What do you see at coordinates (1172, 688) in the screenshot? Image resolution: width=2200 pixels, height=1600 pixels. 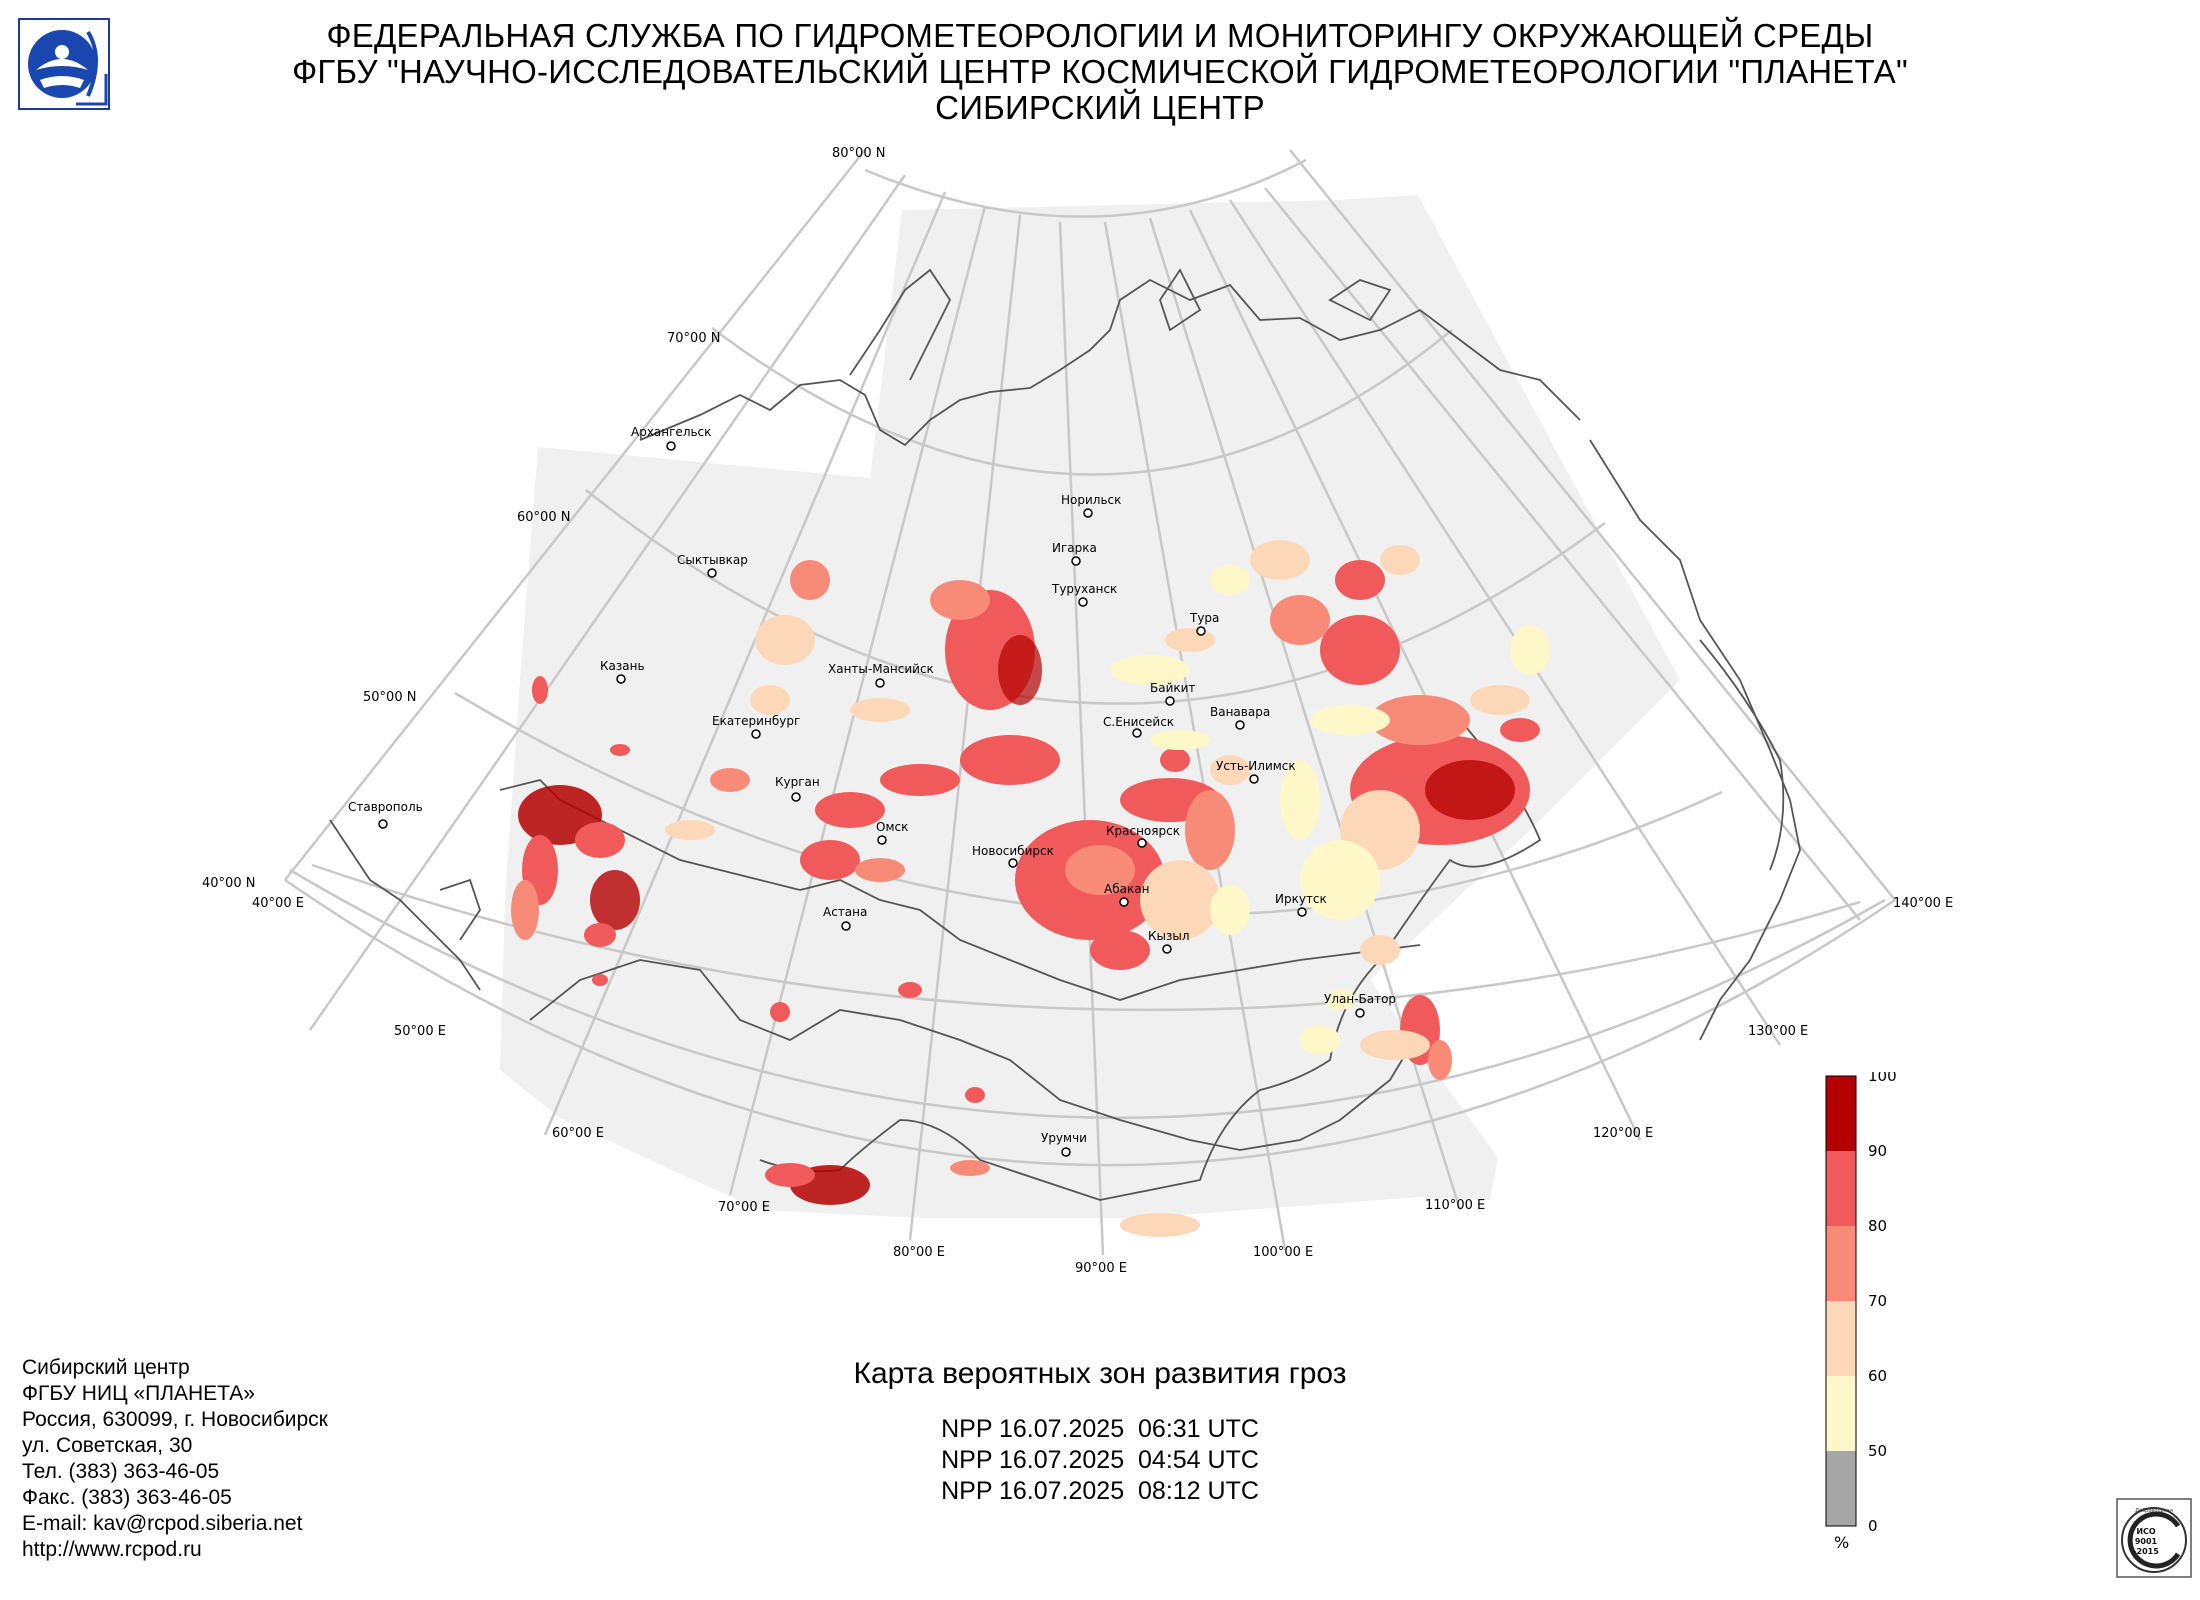 I see `city-label: Байкит` at bounding box center [1172, 688].